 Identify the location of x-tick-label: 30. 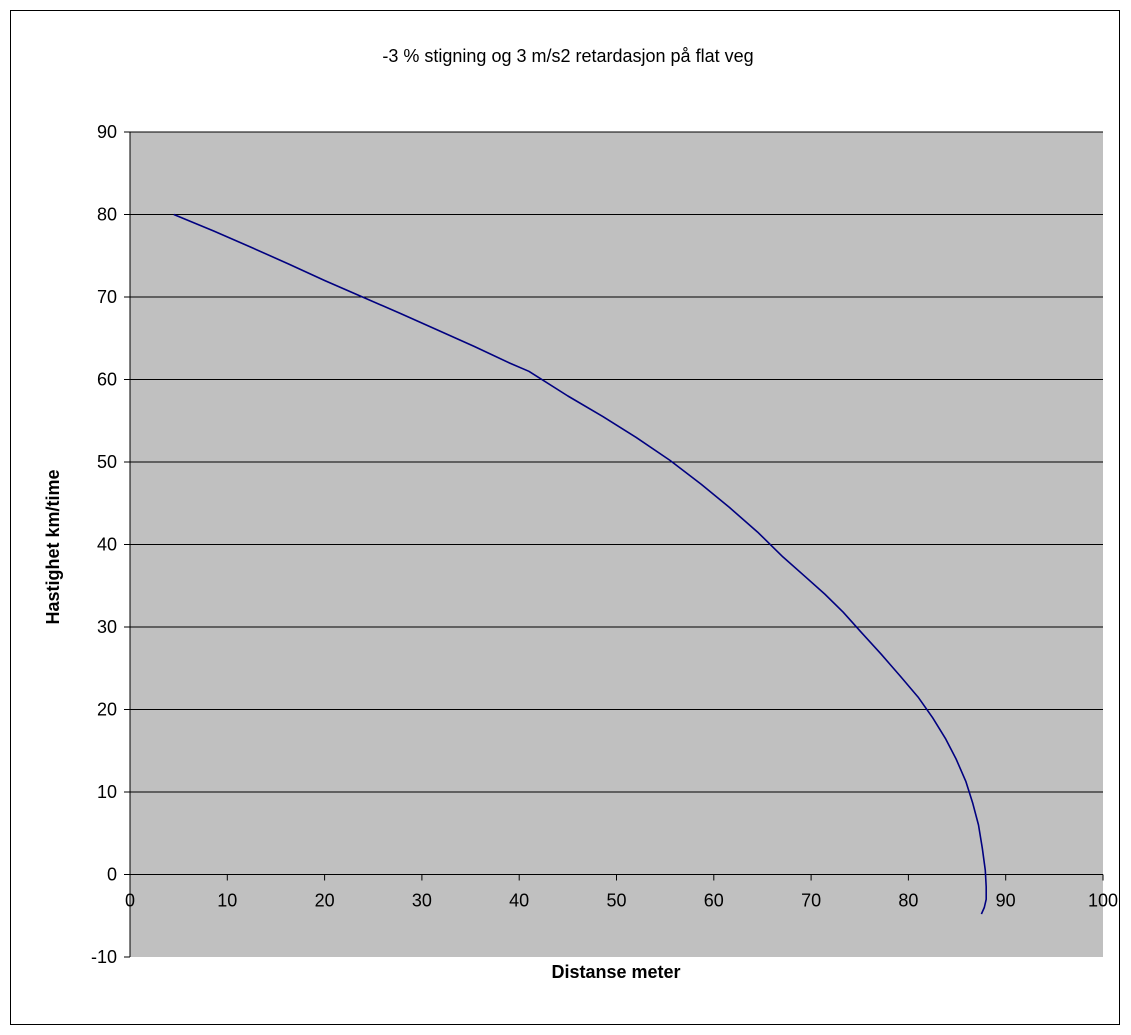
(422, 901).